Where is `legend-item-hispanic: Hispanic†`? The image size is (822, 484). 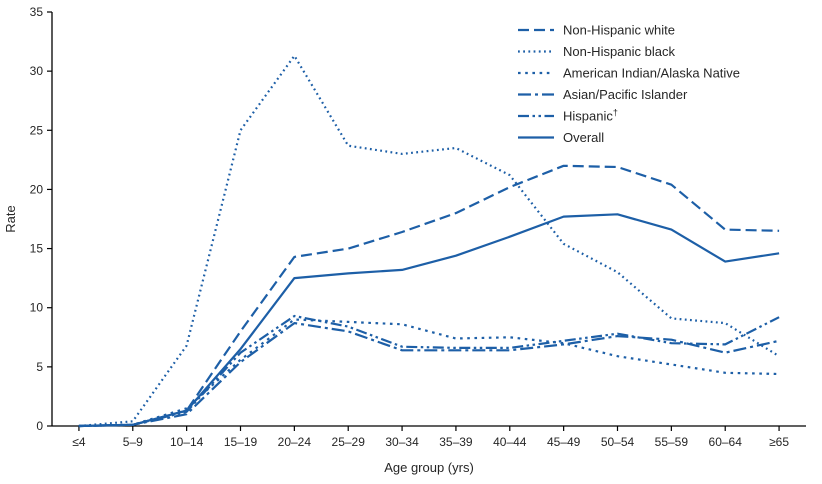
legend-item-hispanic: Hispanic† is located at coordinates (568, 116).